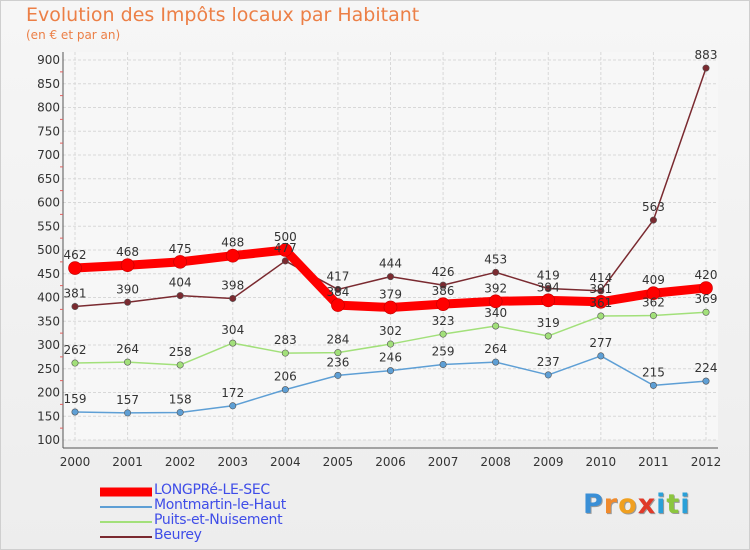 This screenshot has width=750, height=550. What do you see at coordinates (601, 462) in the screenshot?
I see `x-tick-label: 2010` at bounding box center [601, 462].